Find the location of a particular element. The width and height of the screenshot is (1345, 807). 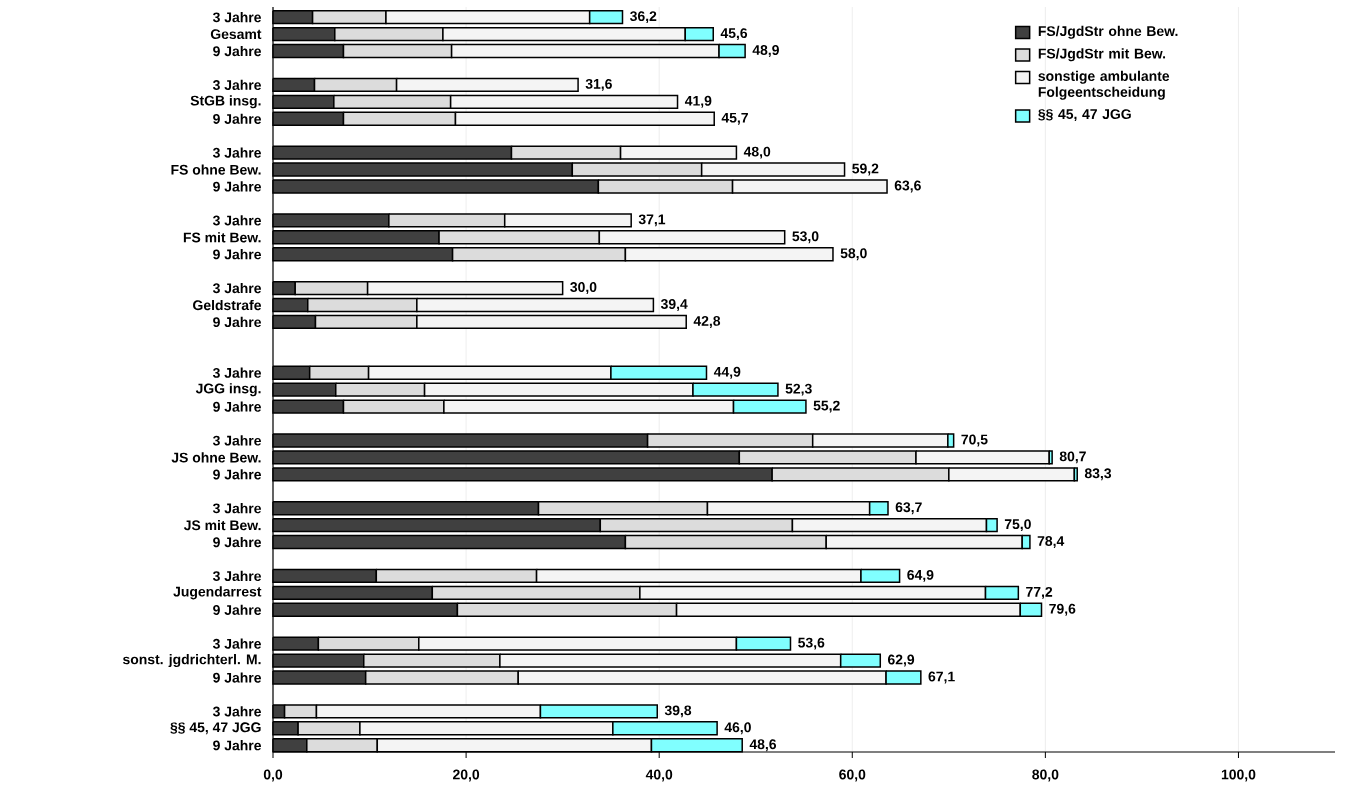

legend-label: sonstige ambulante Folgeentscheidung is located at coordinates (1104, 85).